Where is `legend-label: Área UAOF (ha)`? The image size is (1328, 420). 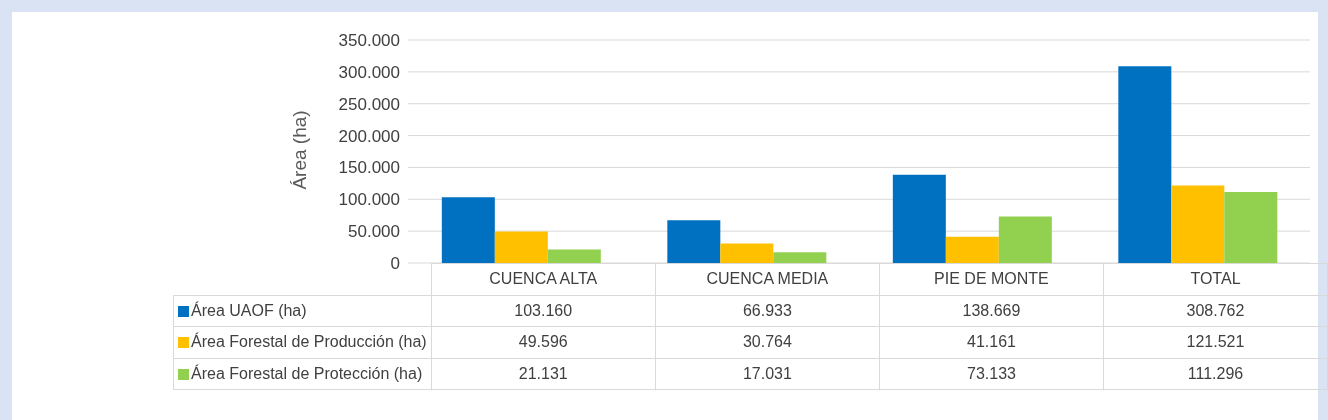
legend-label: Área UAOF (ha) is located at coordinates (249, 310).